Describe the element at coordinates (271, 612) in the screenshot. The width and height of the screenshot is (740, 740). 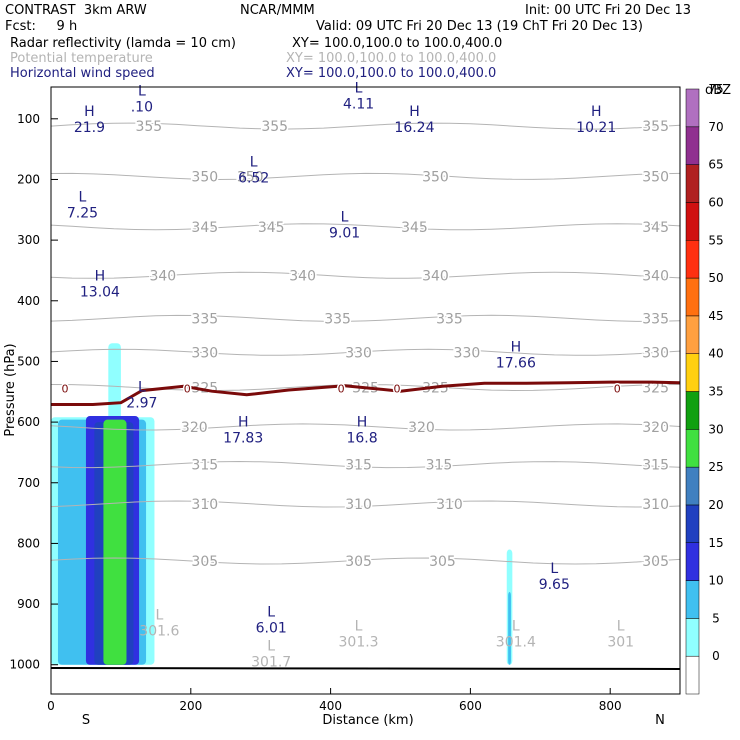
I see `wind-extremum-type-14: L` at that location.